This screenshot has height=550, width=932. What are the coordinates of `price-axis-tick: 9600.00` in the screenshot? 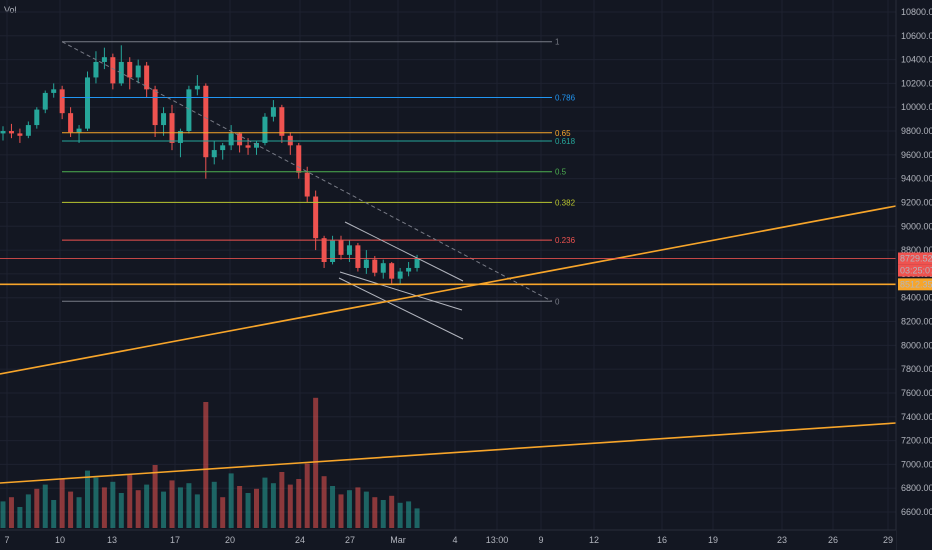 It's located at (916, 155).